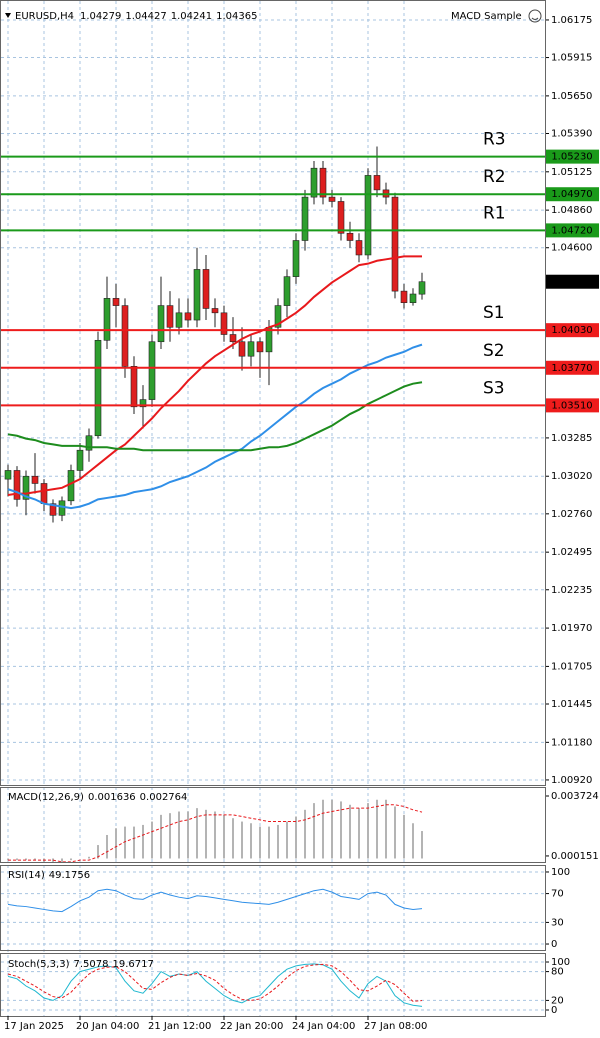 The width and height of the screenshot is (600, 1038). Describe the element at coordinates (236, 16) in the screenshot. I see `close-value: 1.04365` at that location.